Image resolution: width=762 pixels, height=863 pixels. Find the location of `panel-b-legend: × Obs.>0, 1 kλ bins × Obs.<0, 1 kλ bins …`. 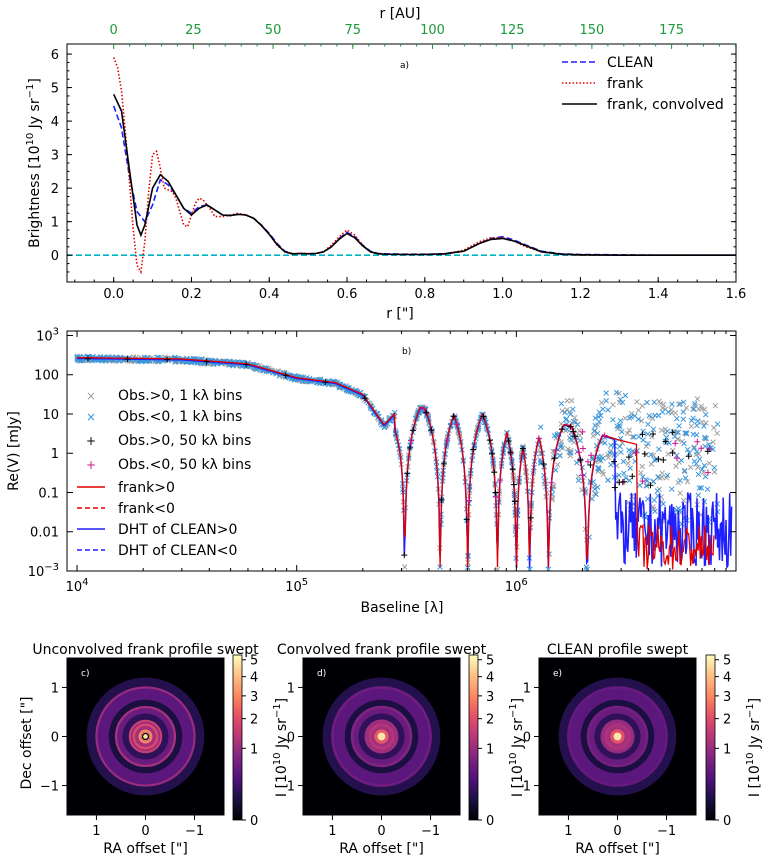

panel-b-legend: × Obs.>0, 1 kλ bins × Obs.<0, 1 kλ bins … is located at coordinates (164, 473).